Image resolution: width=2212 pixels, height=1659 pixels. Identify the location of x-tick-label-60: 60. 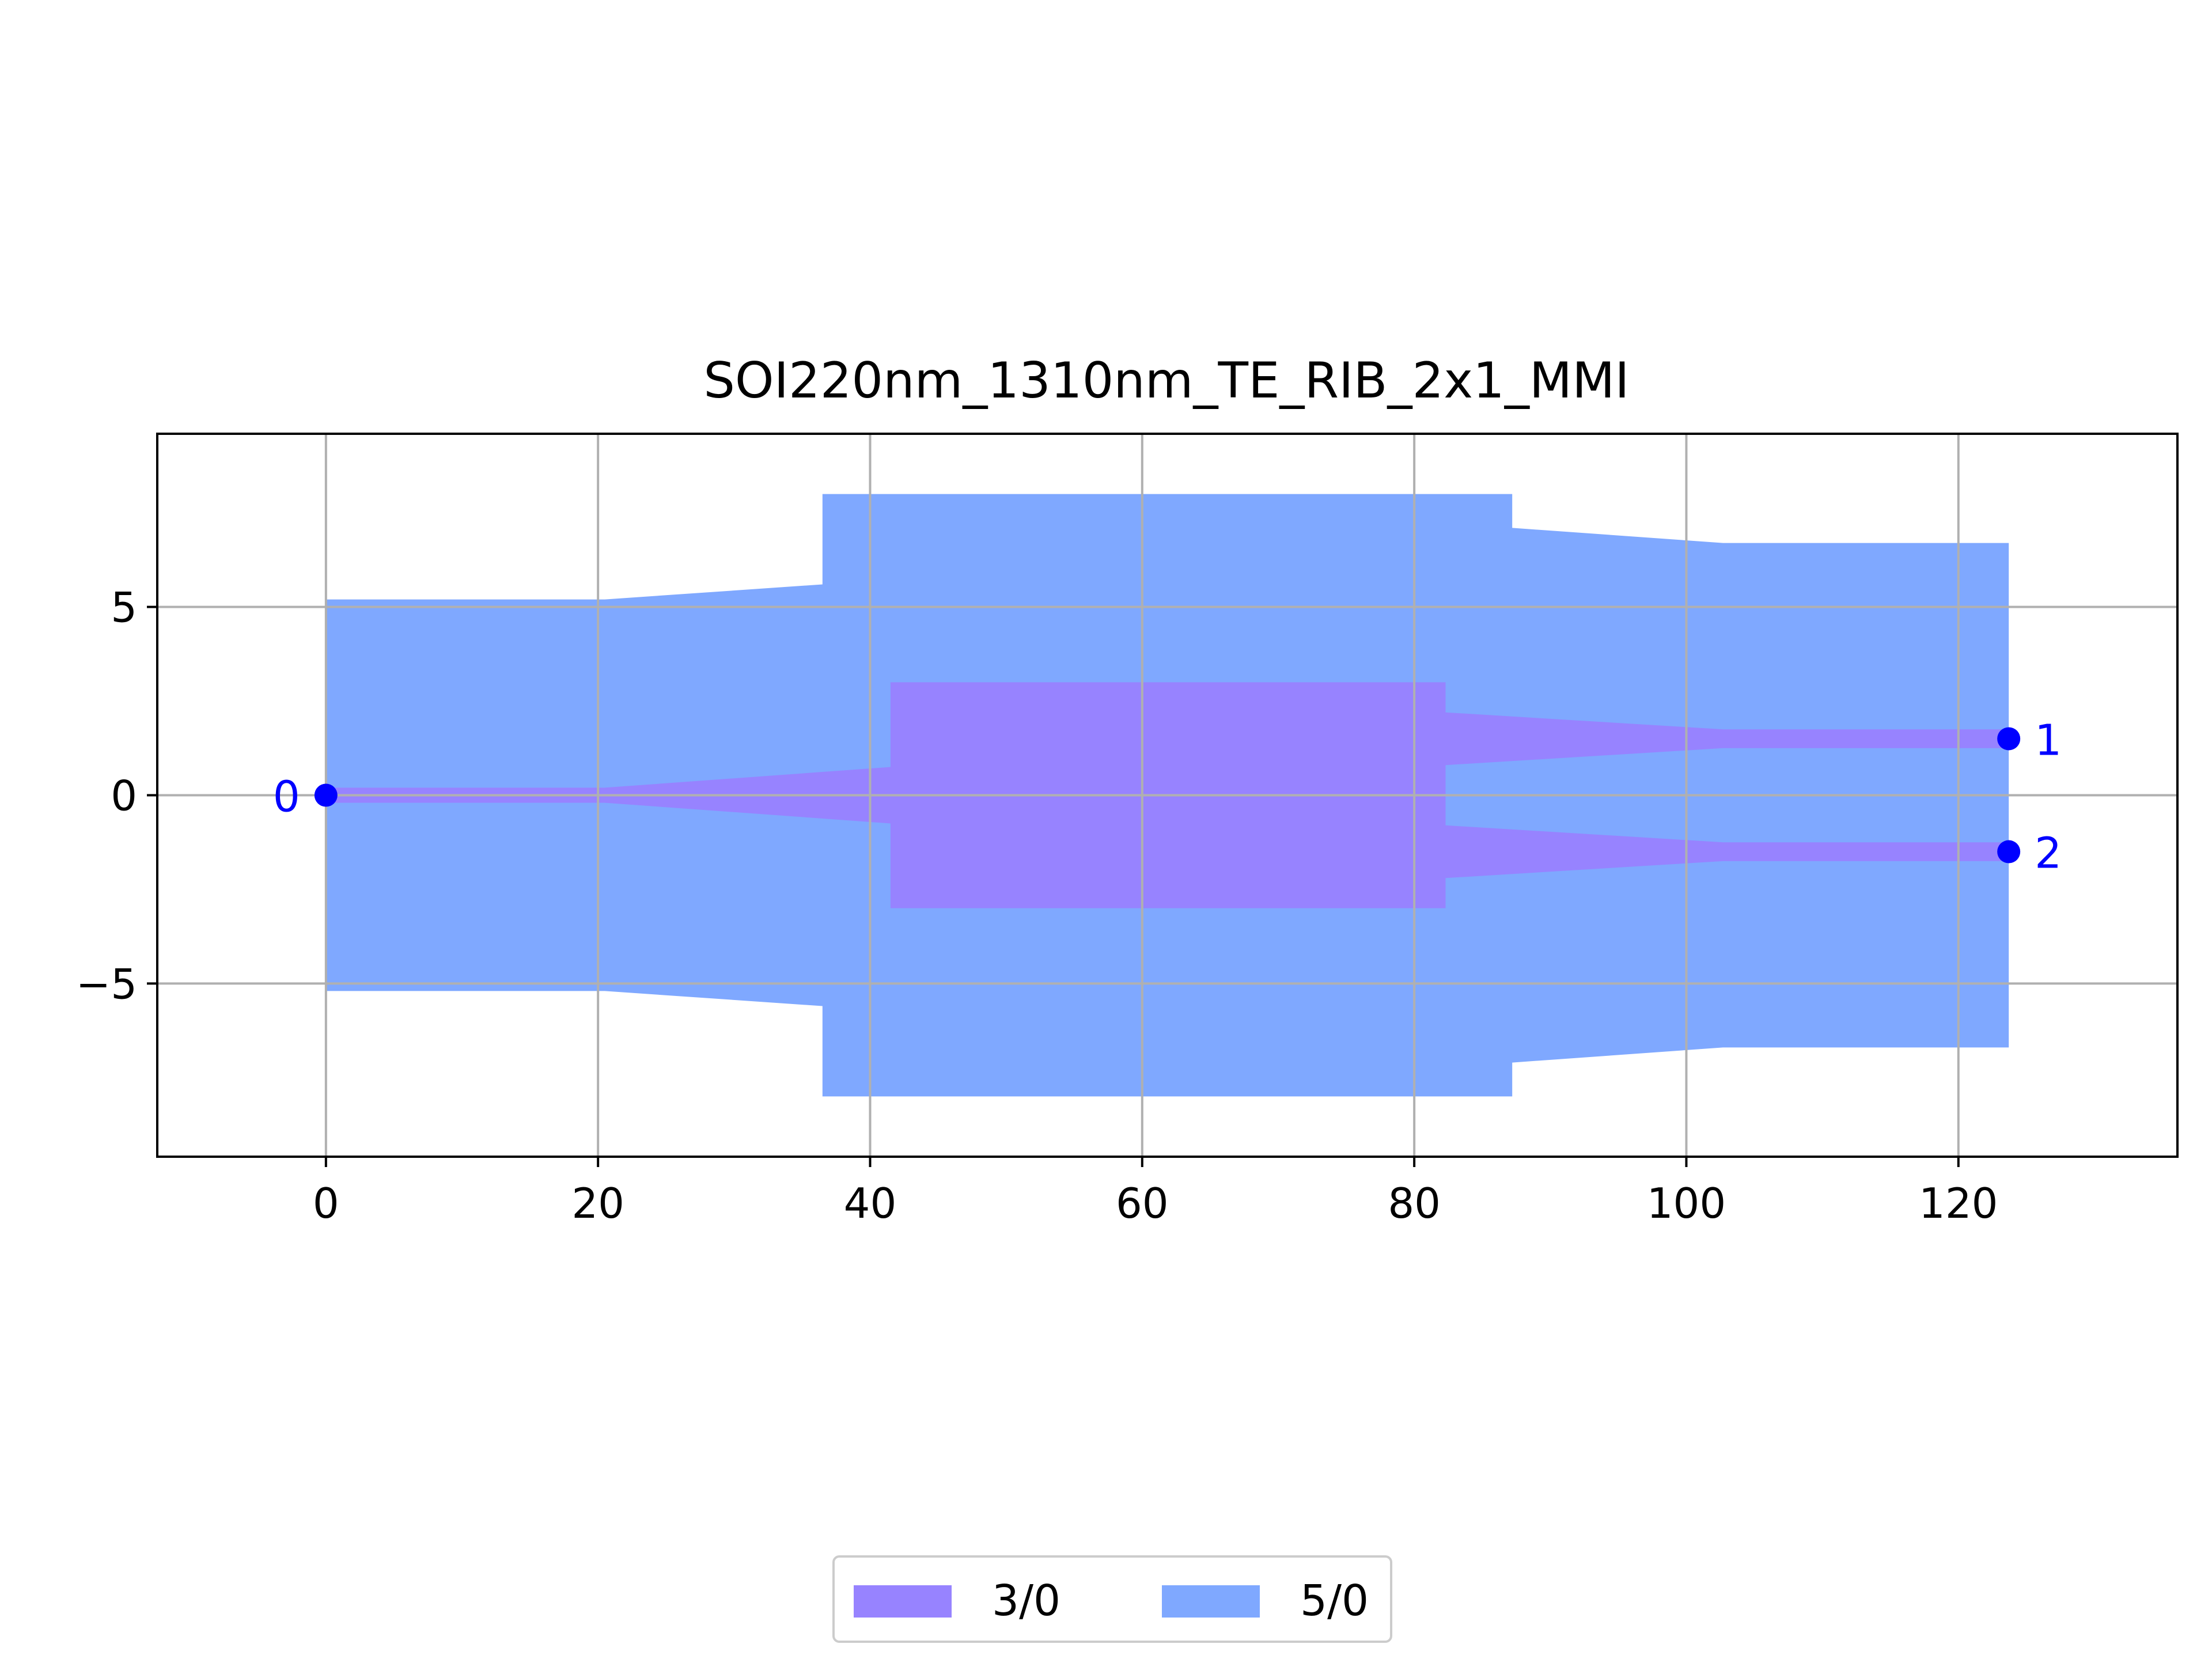
(1142, 1203).